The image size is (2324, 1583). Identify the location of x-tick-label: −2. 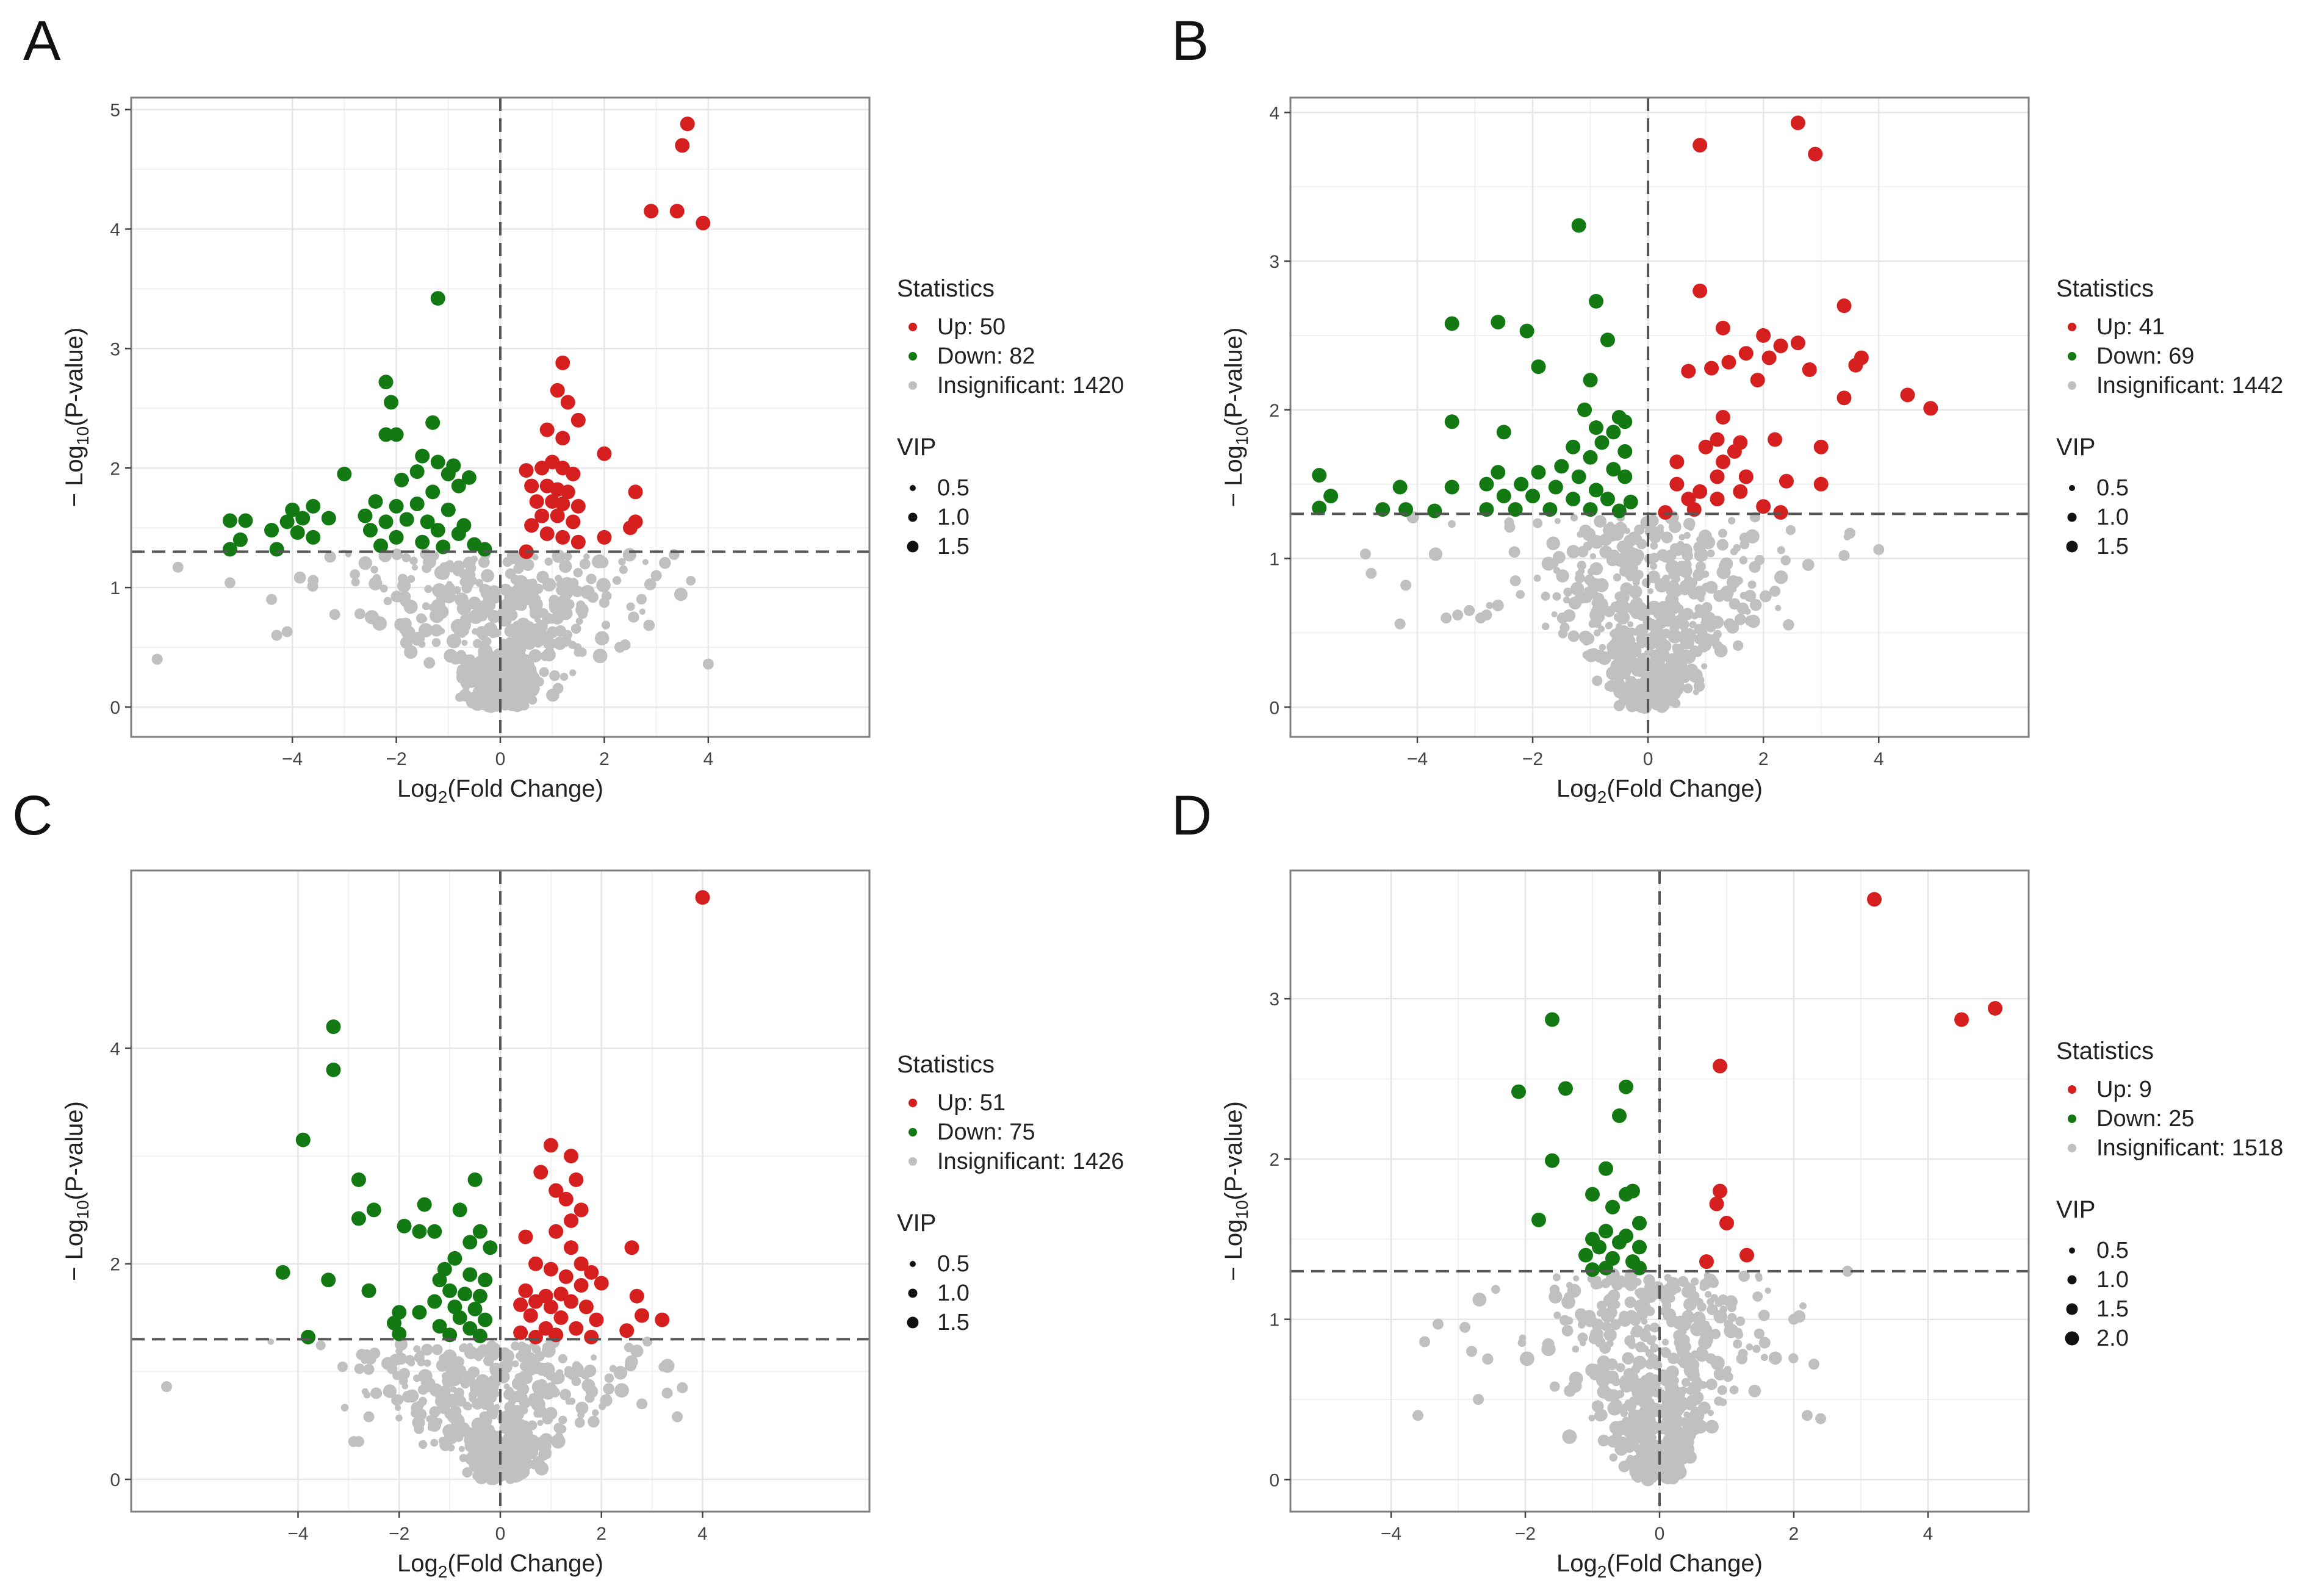
(399, 1534).